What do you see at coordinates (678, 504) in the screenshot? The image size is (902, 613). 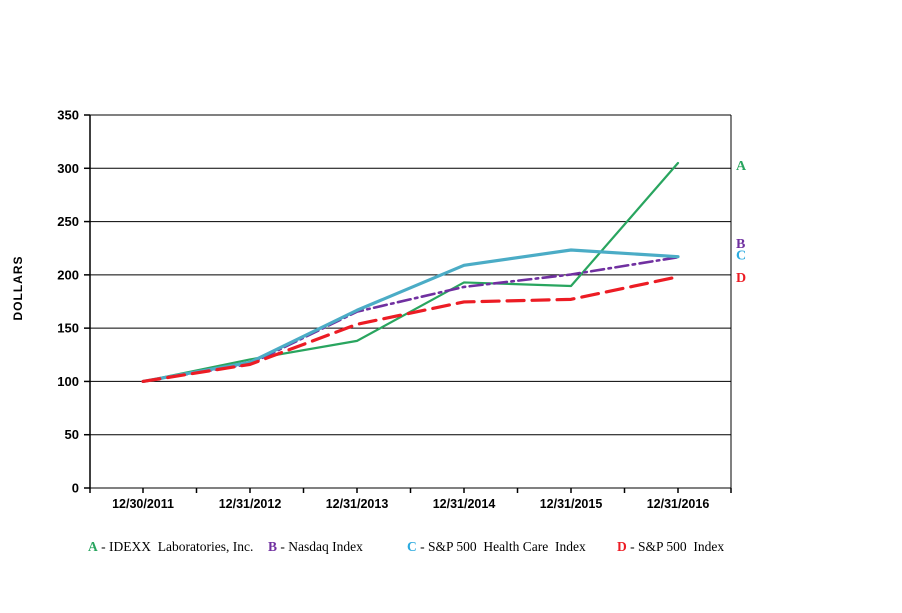 I see `x-tick-label-5: 12/31/2016` at bounding box center [678, 504].